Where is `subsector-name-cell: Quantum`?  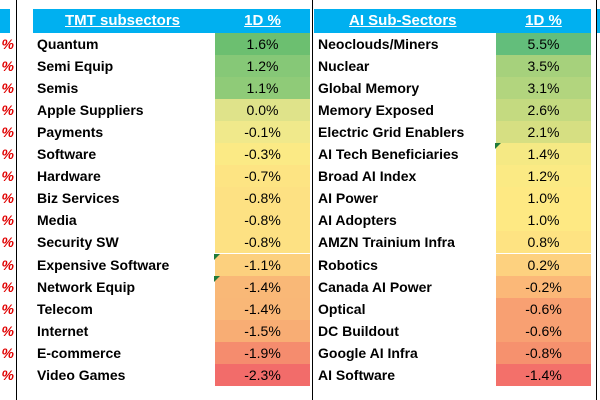
subsector-name-cell: Quantum is located at coordinates (68, 44).